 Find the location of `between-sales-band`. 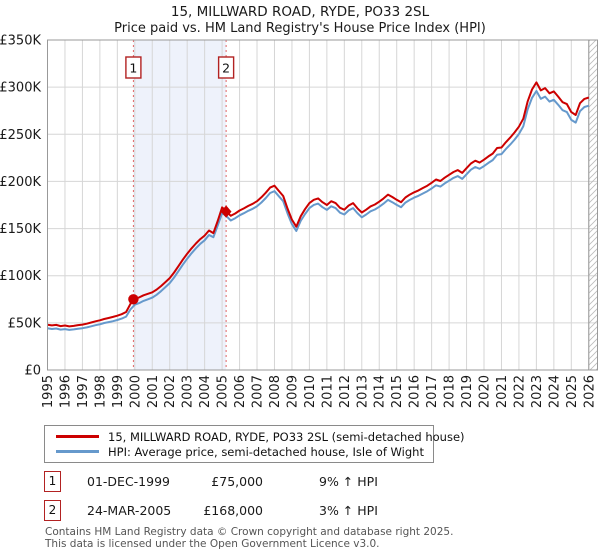

between-sales-band is located at coordinates (180, 205).